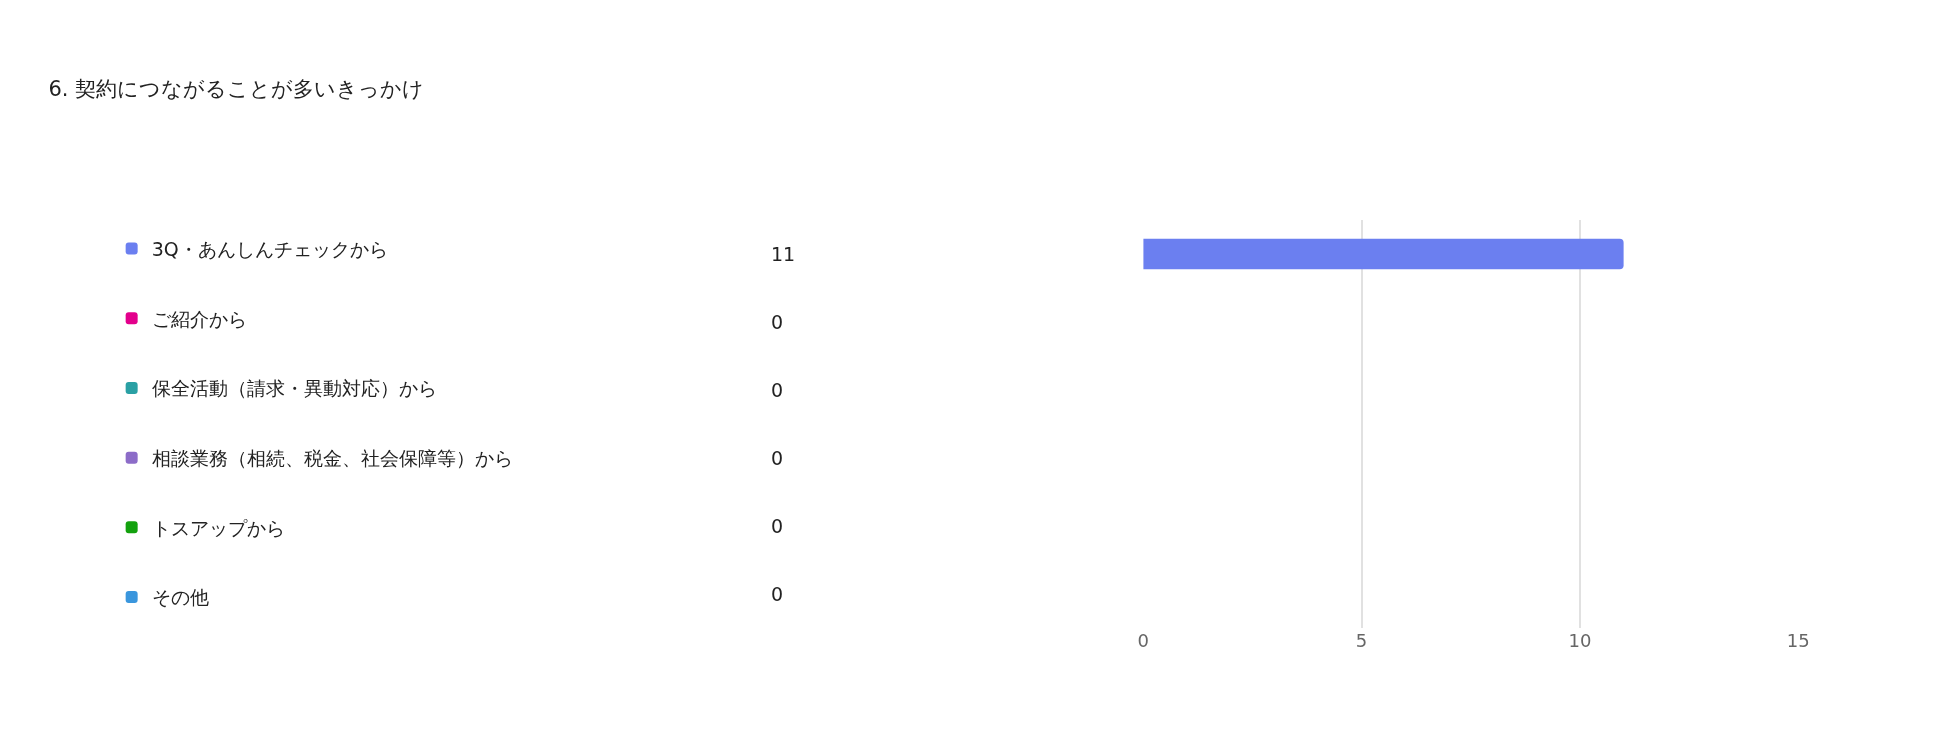 The image size is (1938, 741). What do you see at coordinates (294, 388) in the screenshot?
I see `legend-label: 保全活動（請求・異動対応）から` at bounding box center [294, 388].